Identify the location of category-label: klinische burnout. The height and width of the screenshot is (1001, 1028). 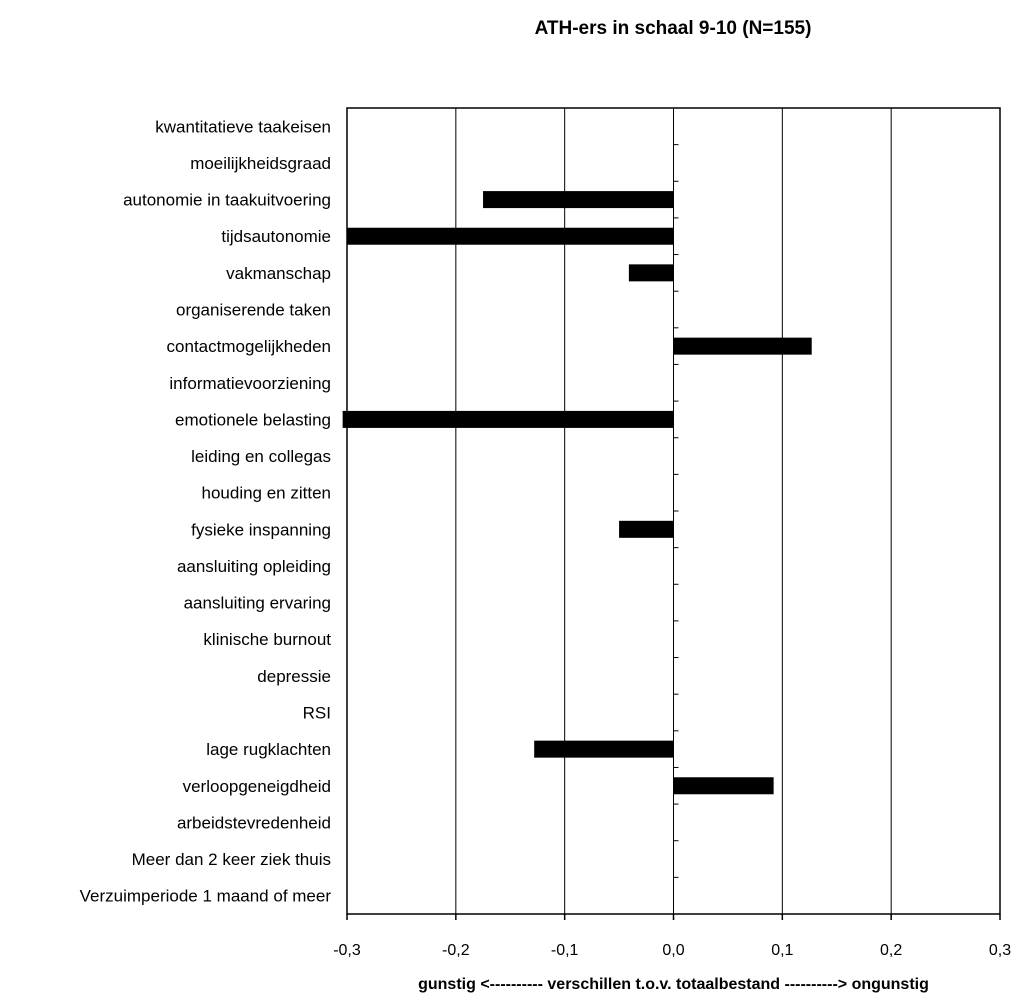
(267, 639).